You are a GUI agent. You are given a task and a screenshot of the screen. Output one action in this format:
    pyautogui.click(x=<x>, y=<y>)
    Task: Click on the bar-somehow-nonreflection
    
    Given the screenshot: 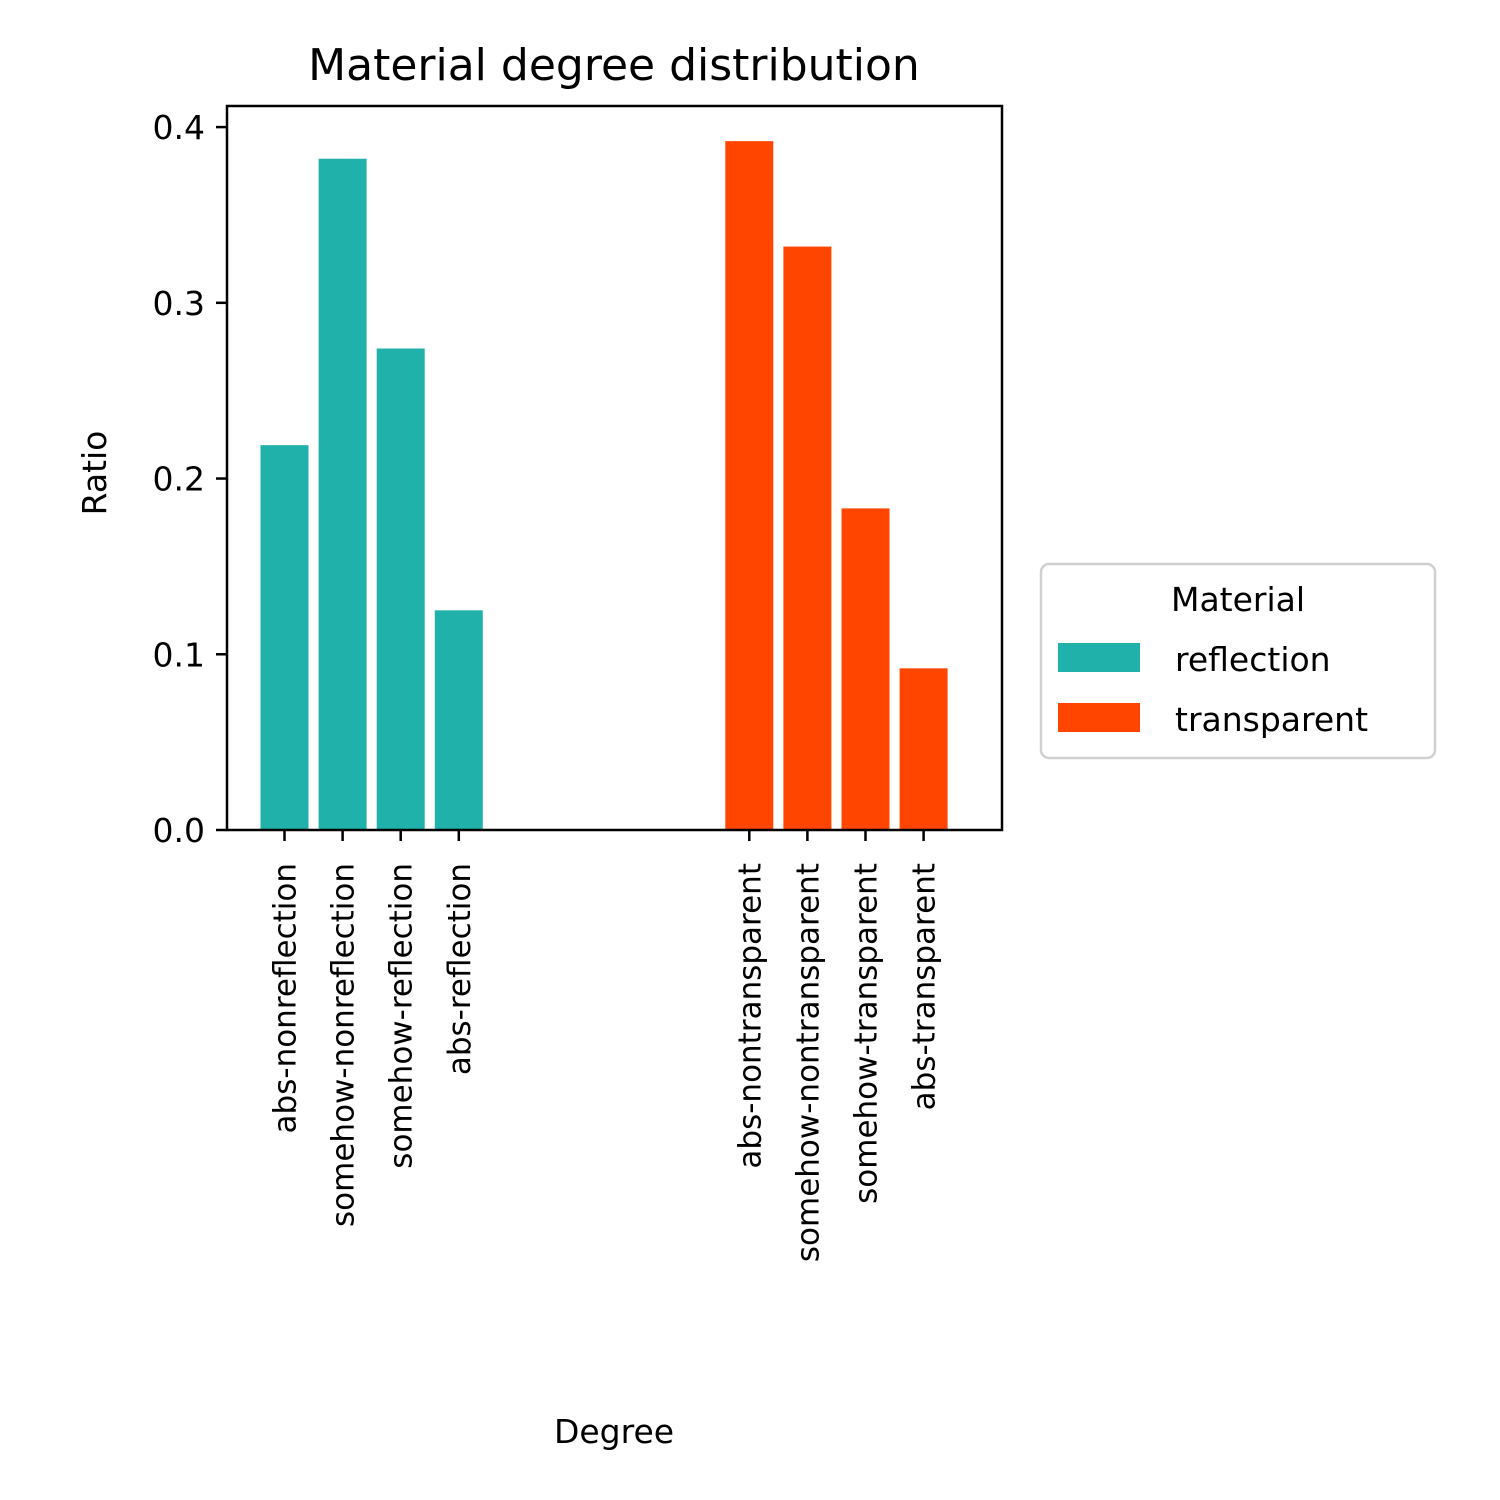 What is the action you would take?
    pyautogui.click(x=342, y=494)
    